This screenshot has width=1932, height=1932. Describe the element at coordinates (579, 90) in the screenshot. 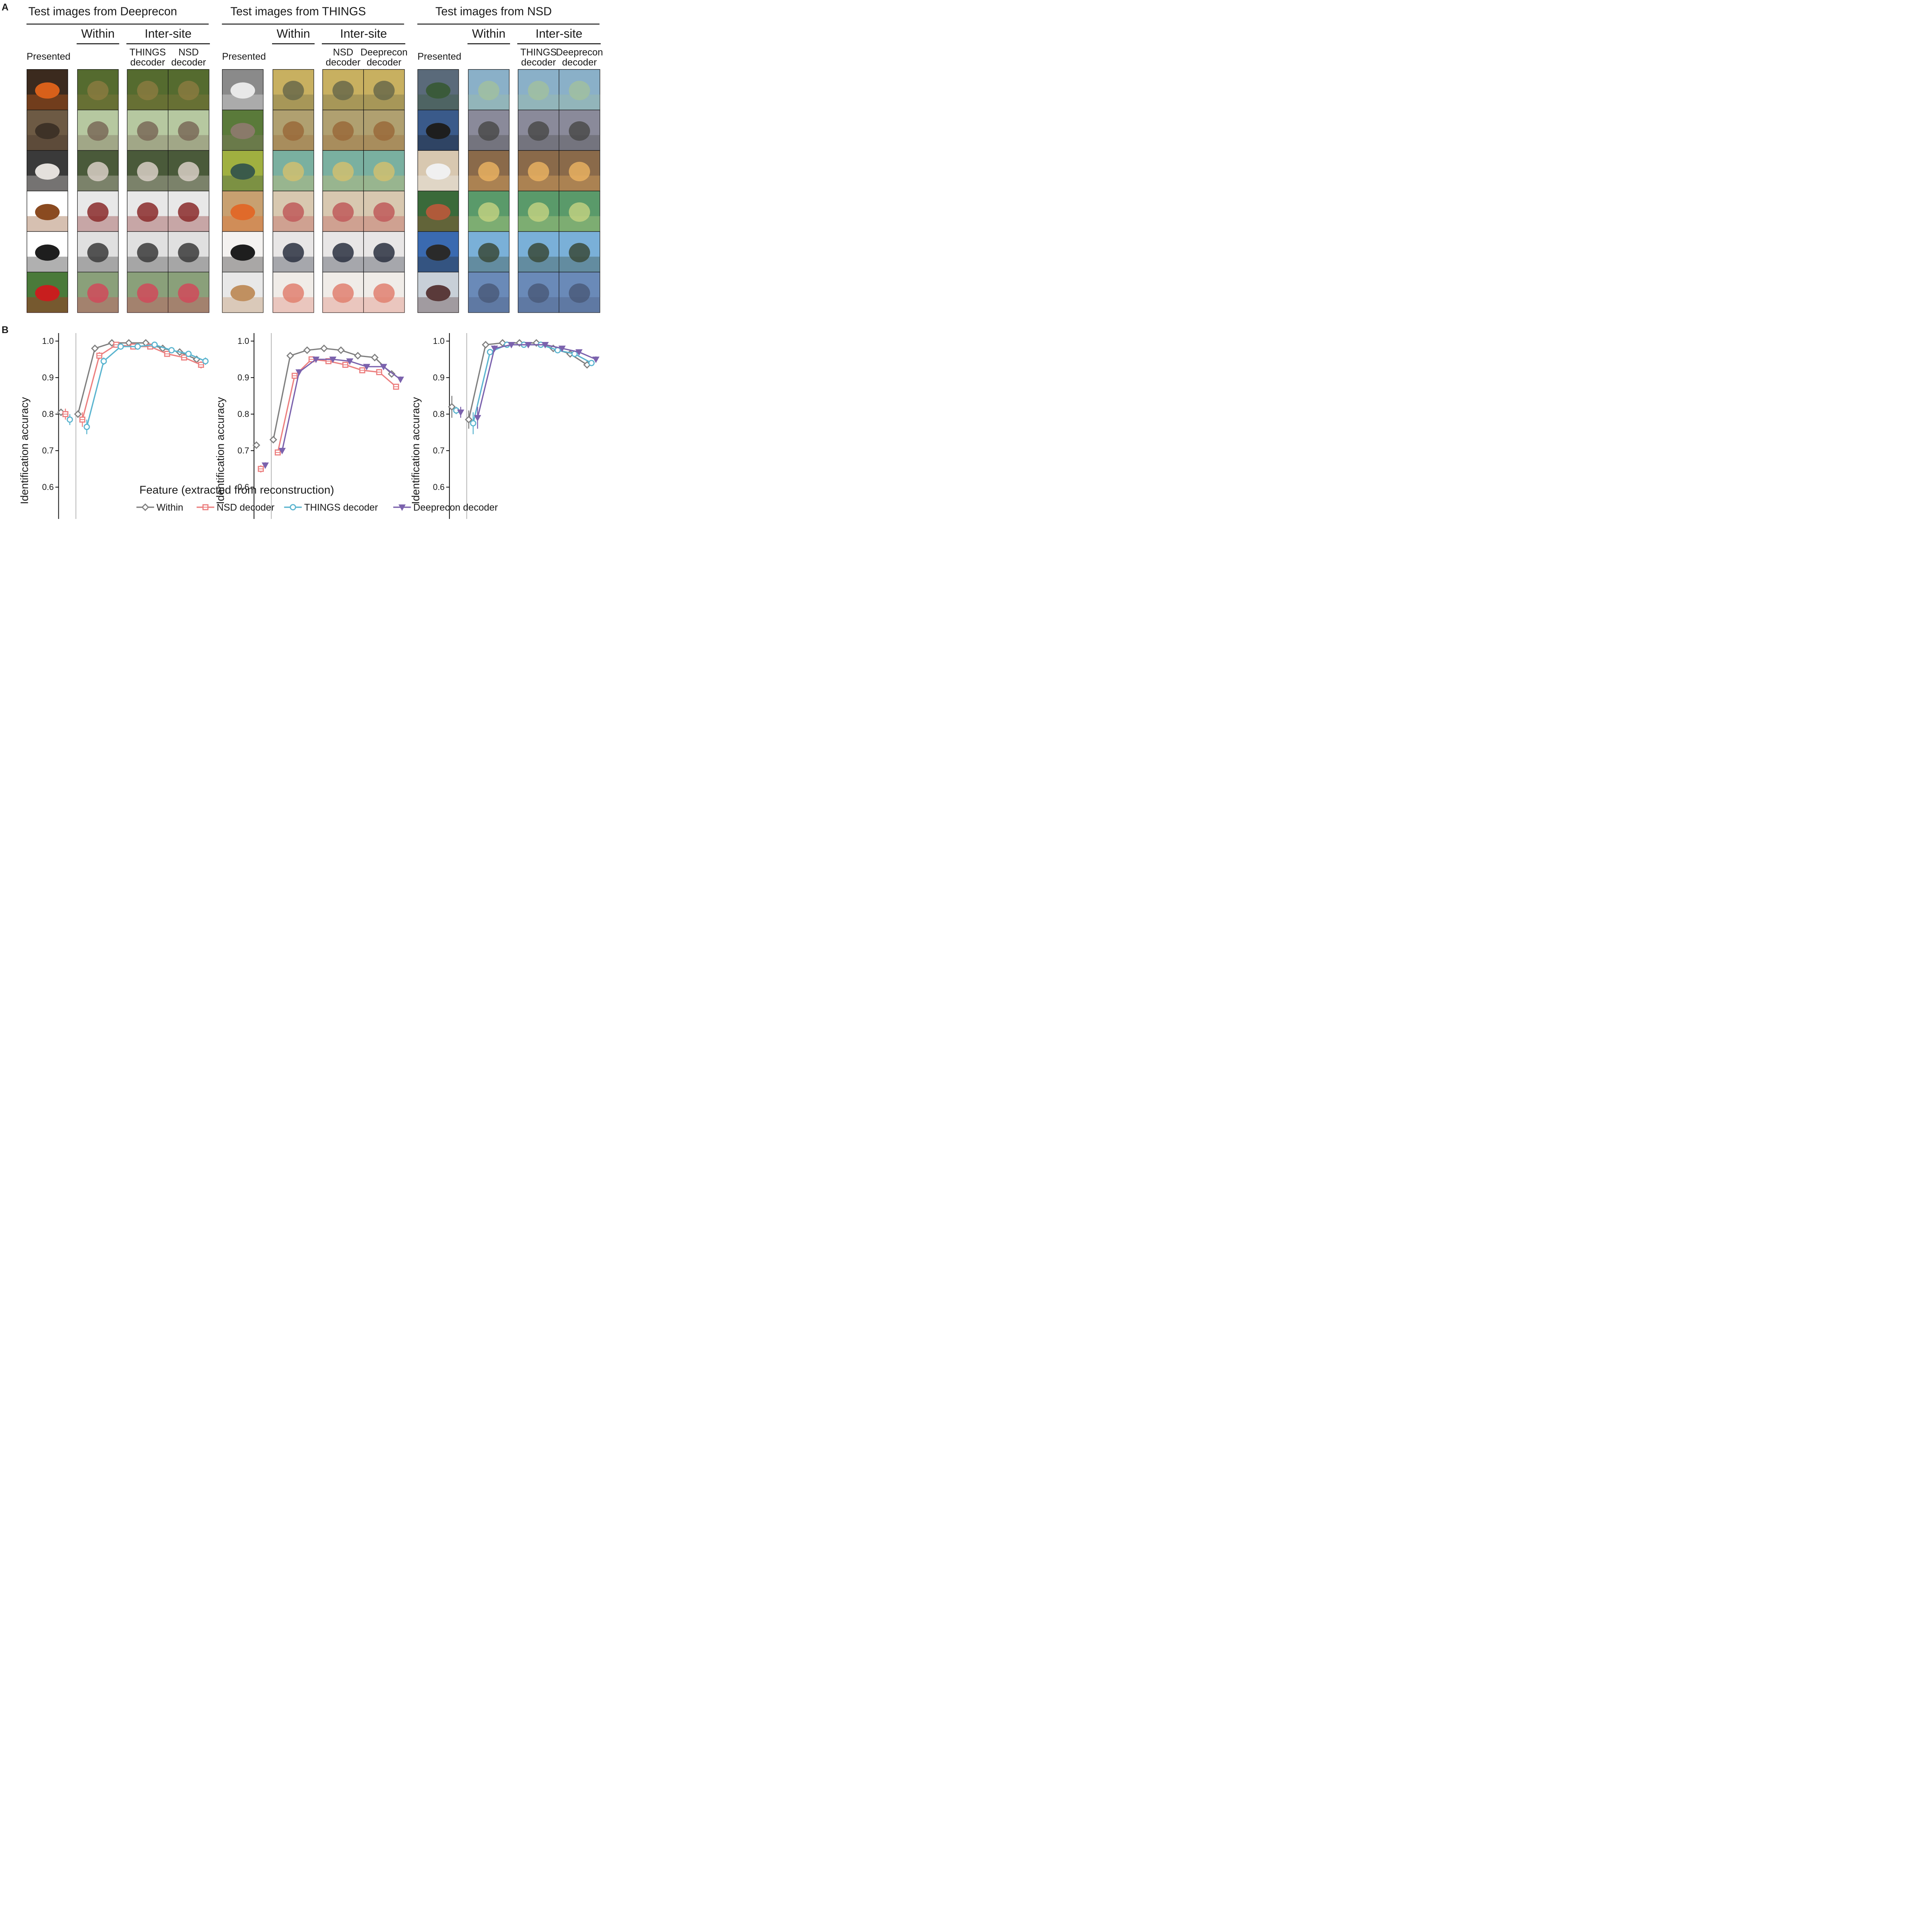

I see `image-background` at that location.